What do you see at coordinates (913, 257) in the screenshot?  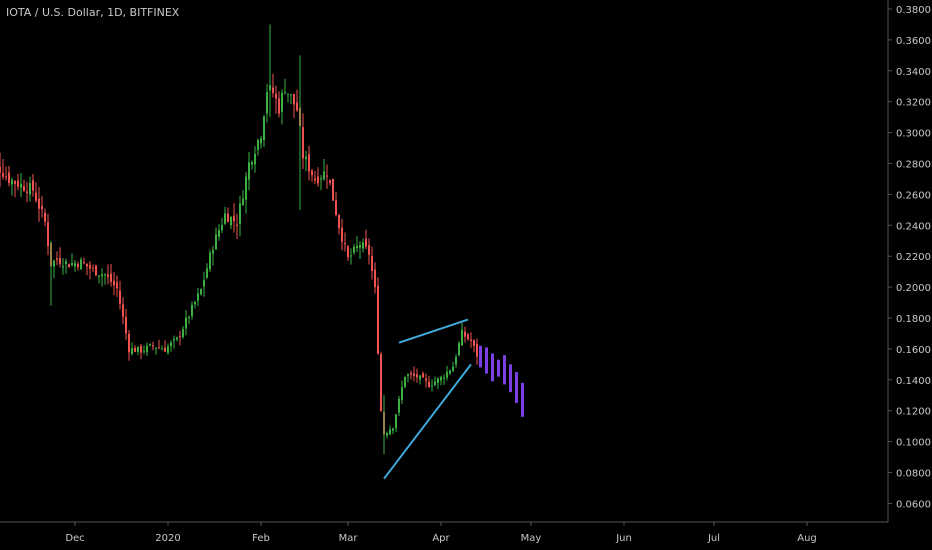 I see `price-tick-label: 0.2200` at bounding box center [913, 257].